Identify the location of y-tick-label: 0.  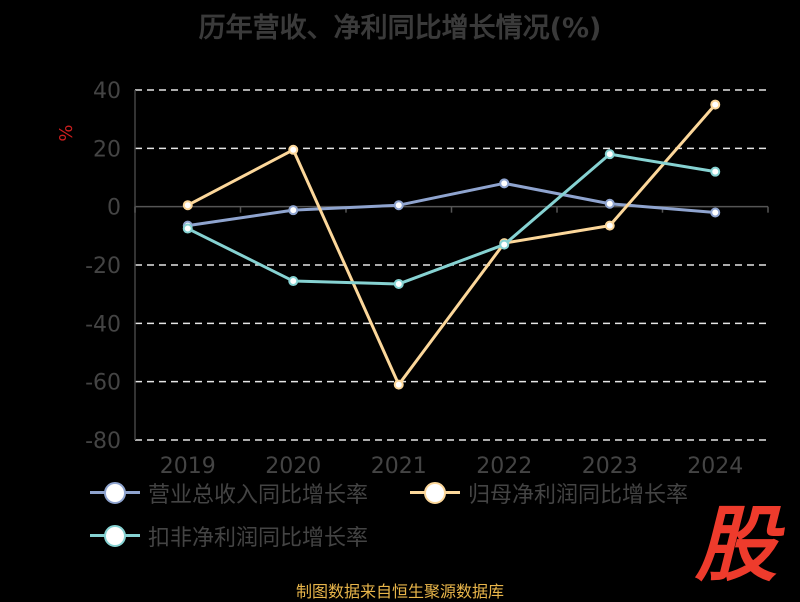
(114, 208).